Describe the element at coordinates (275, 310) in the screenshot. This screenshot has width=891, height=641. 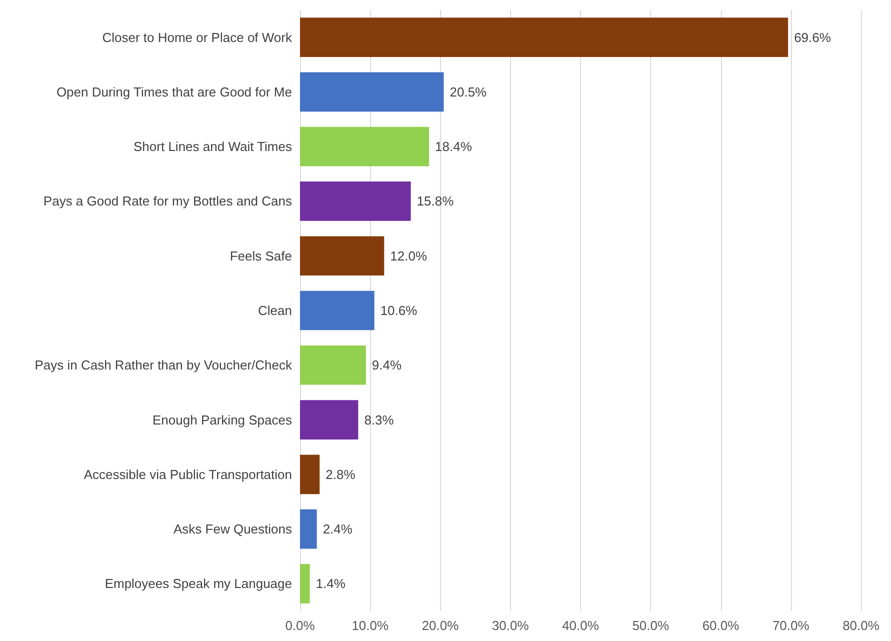
I see `y-tick-label: Clean` at that location.